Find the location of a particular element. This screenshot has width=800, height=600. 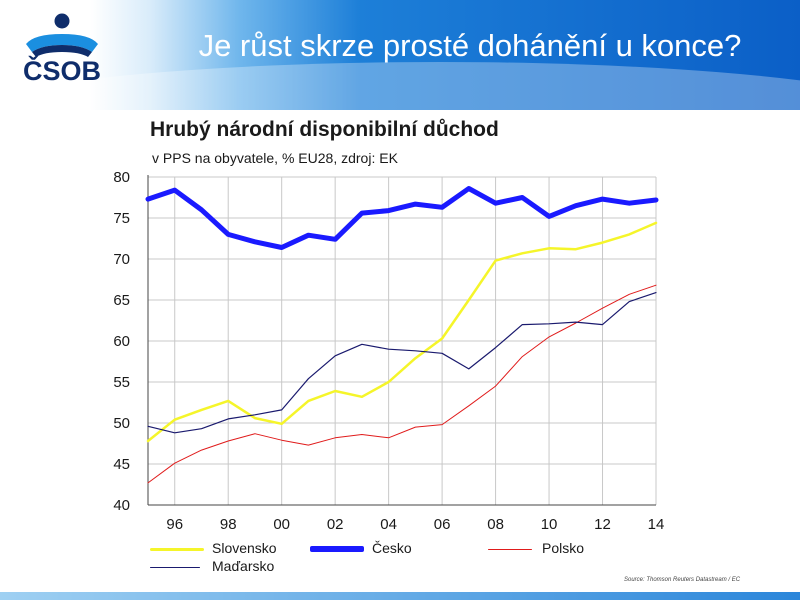

x-tick-label: 06 is located at coordinates (442, 524).